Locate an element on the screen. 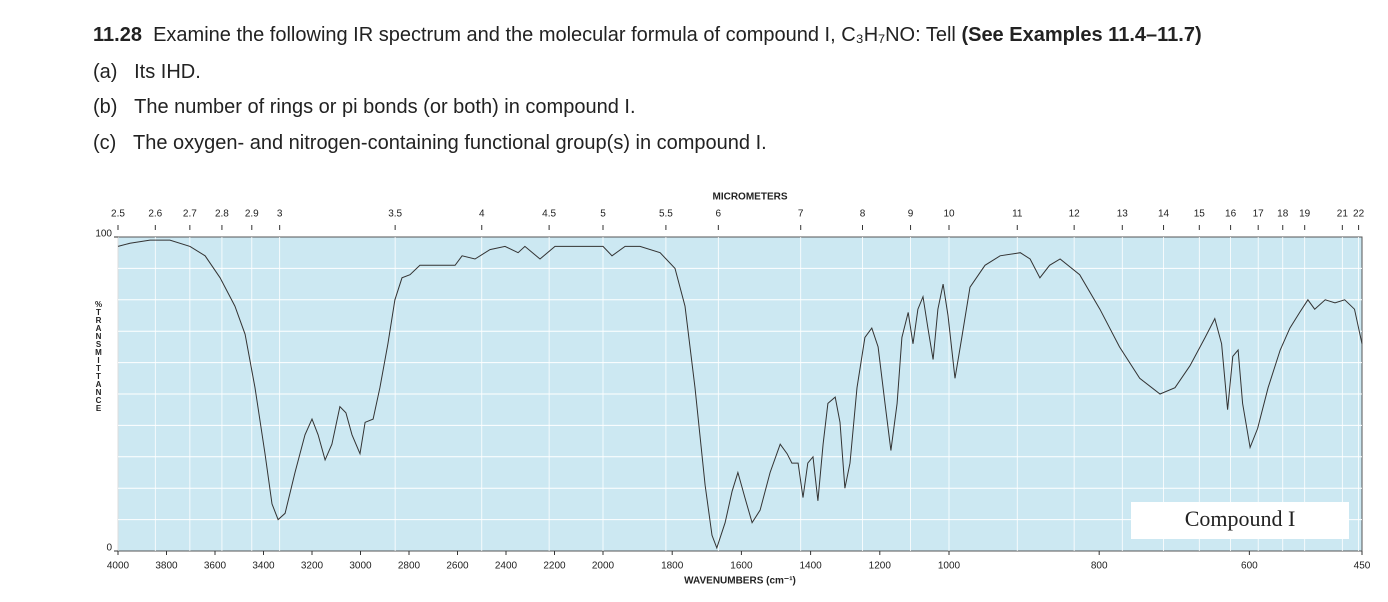 The height and width of the screenshot is (602, 1388). x2-tick-label: 2.7 is located at coordinates (190, 214).